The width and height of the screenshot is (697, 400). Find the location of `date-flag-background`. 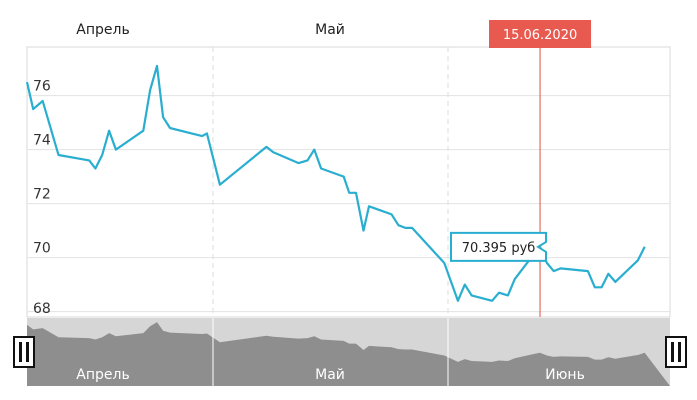

date-flag-background is located at coordinates (540, 34).